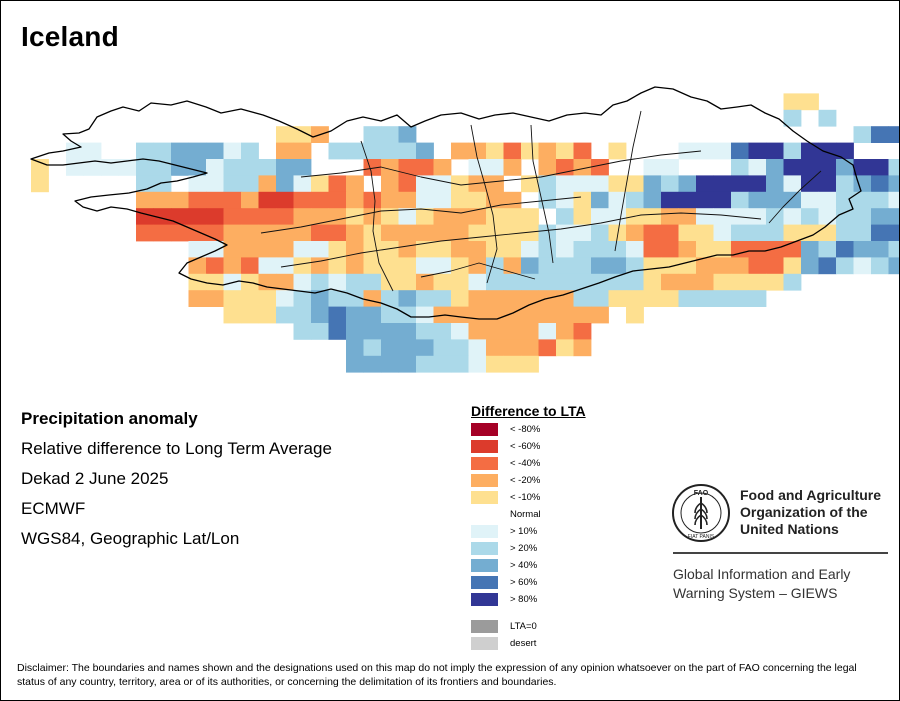  What do you see at coordinates (524, 548) in the screenshot?
I see `legend-label: > 20%` at bounding box center [524, 548].